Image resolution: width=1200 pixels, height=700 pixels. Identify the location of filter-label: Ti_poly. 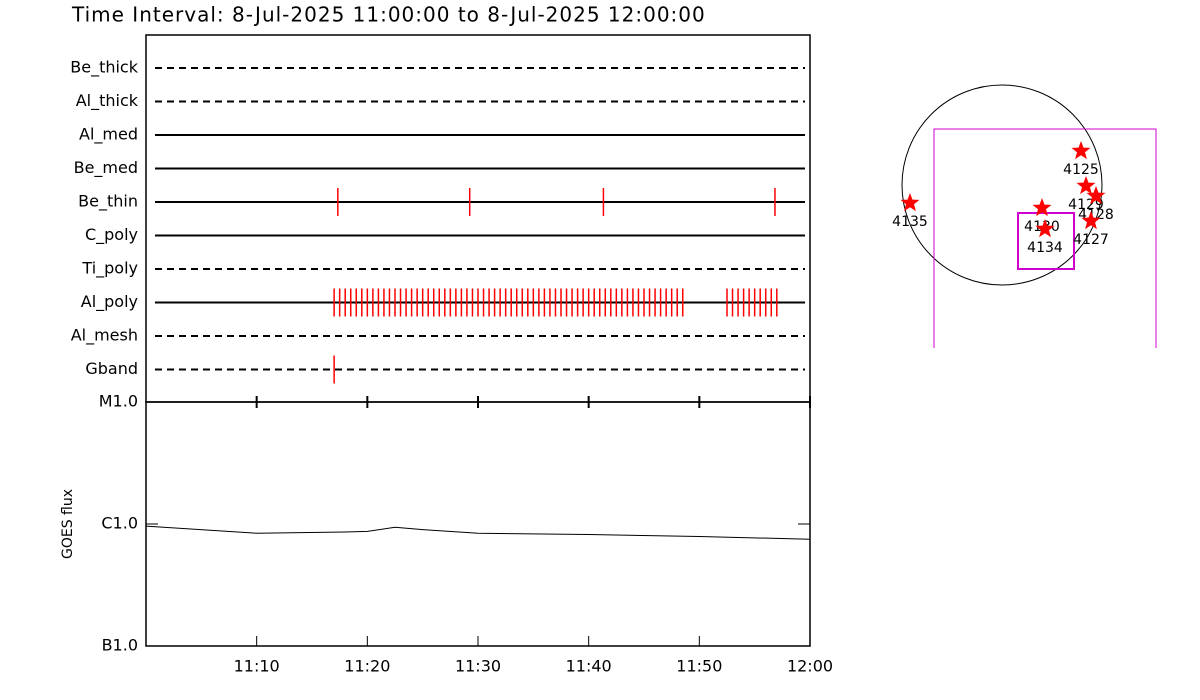
(109, 269).